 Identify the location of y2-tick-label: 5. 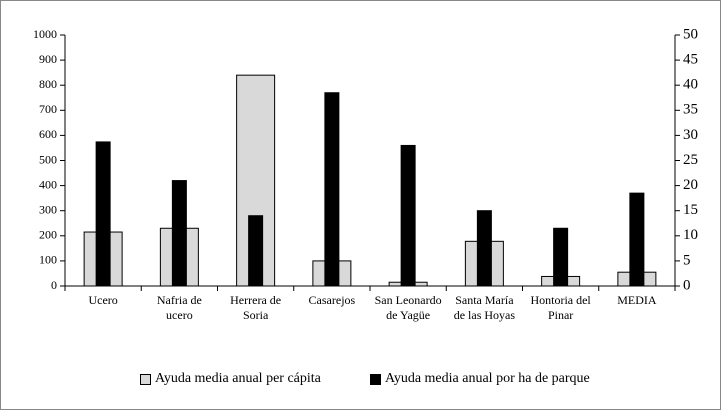
(687, 260).